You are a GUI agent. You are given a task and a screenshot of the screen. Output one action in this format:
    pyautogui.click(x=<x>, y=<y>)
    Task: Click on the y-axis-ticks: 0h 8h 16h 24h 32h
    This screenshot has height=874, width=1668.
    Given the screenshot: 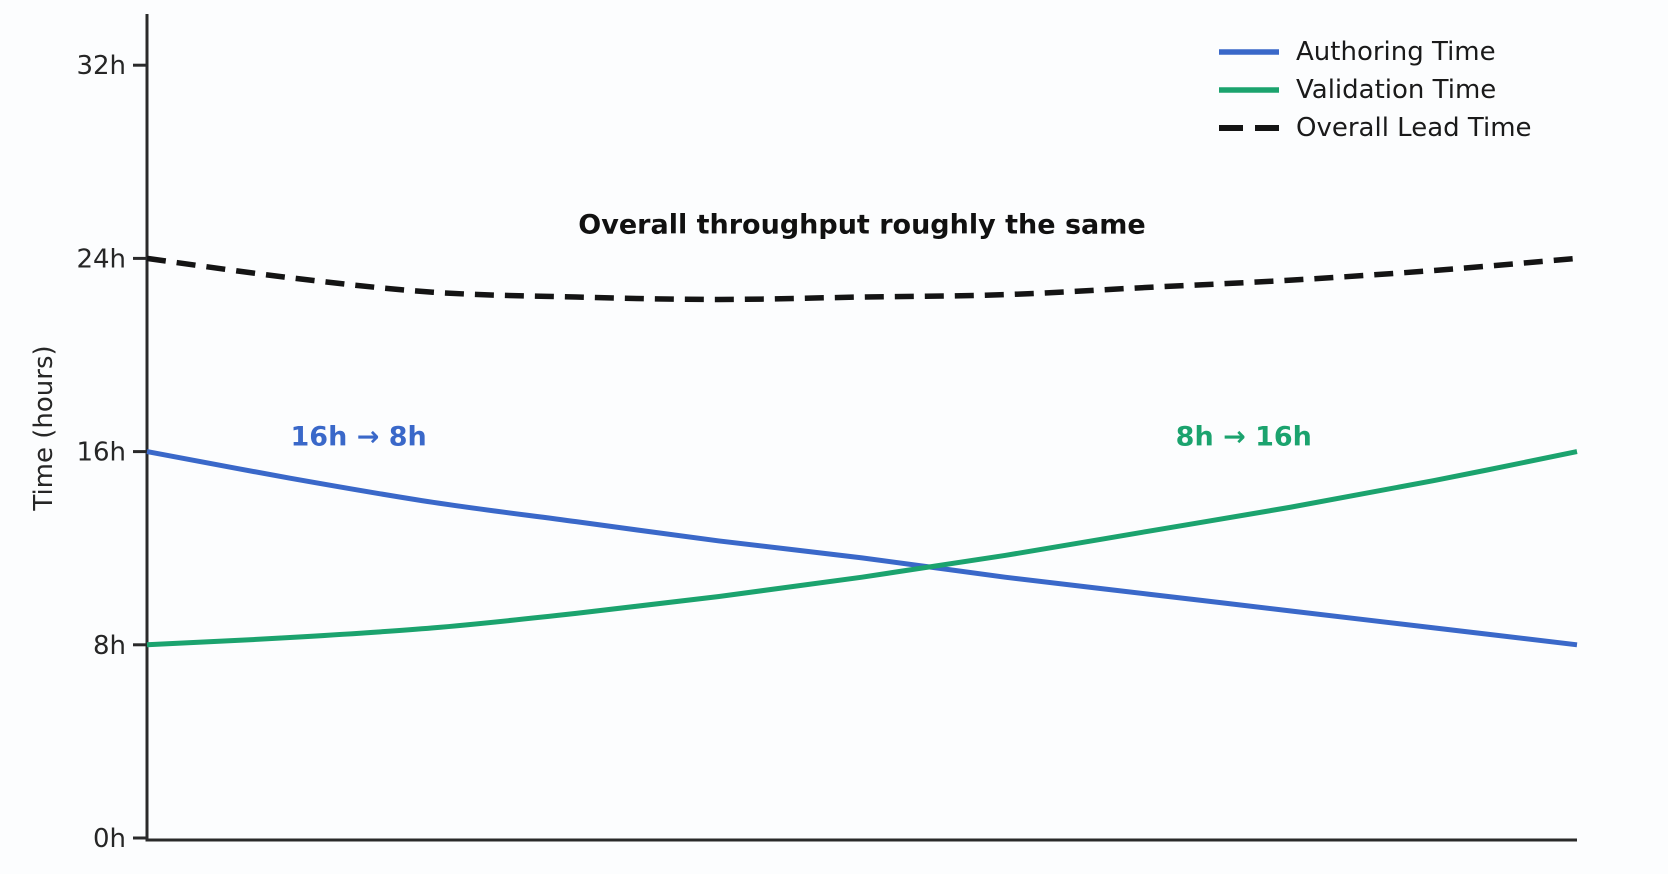 What is the action you would take?
    pyautogui.click(x=111, y=452)
    